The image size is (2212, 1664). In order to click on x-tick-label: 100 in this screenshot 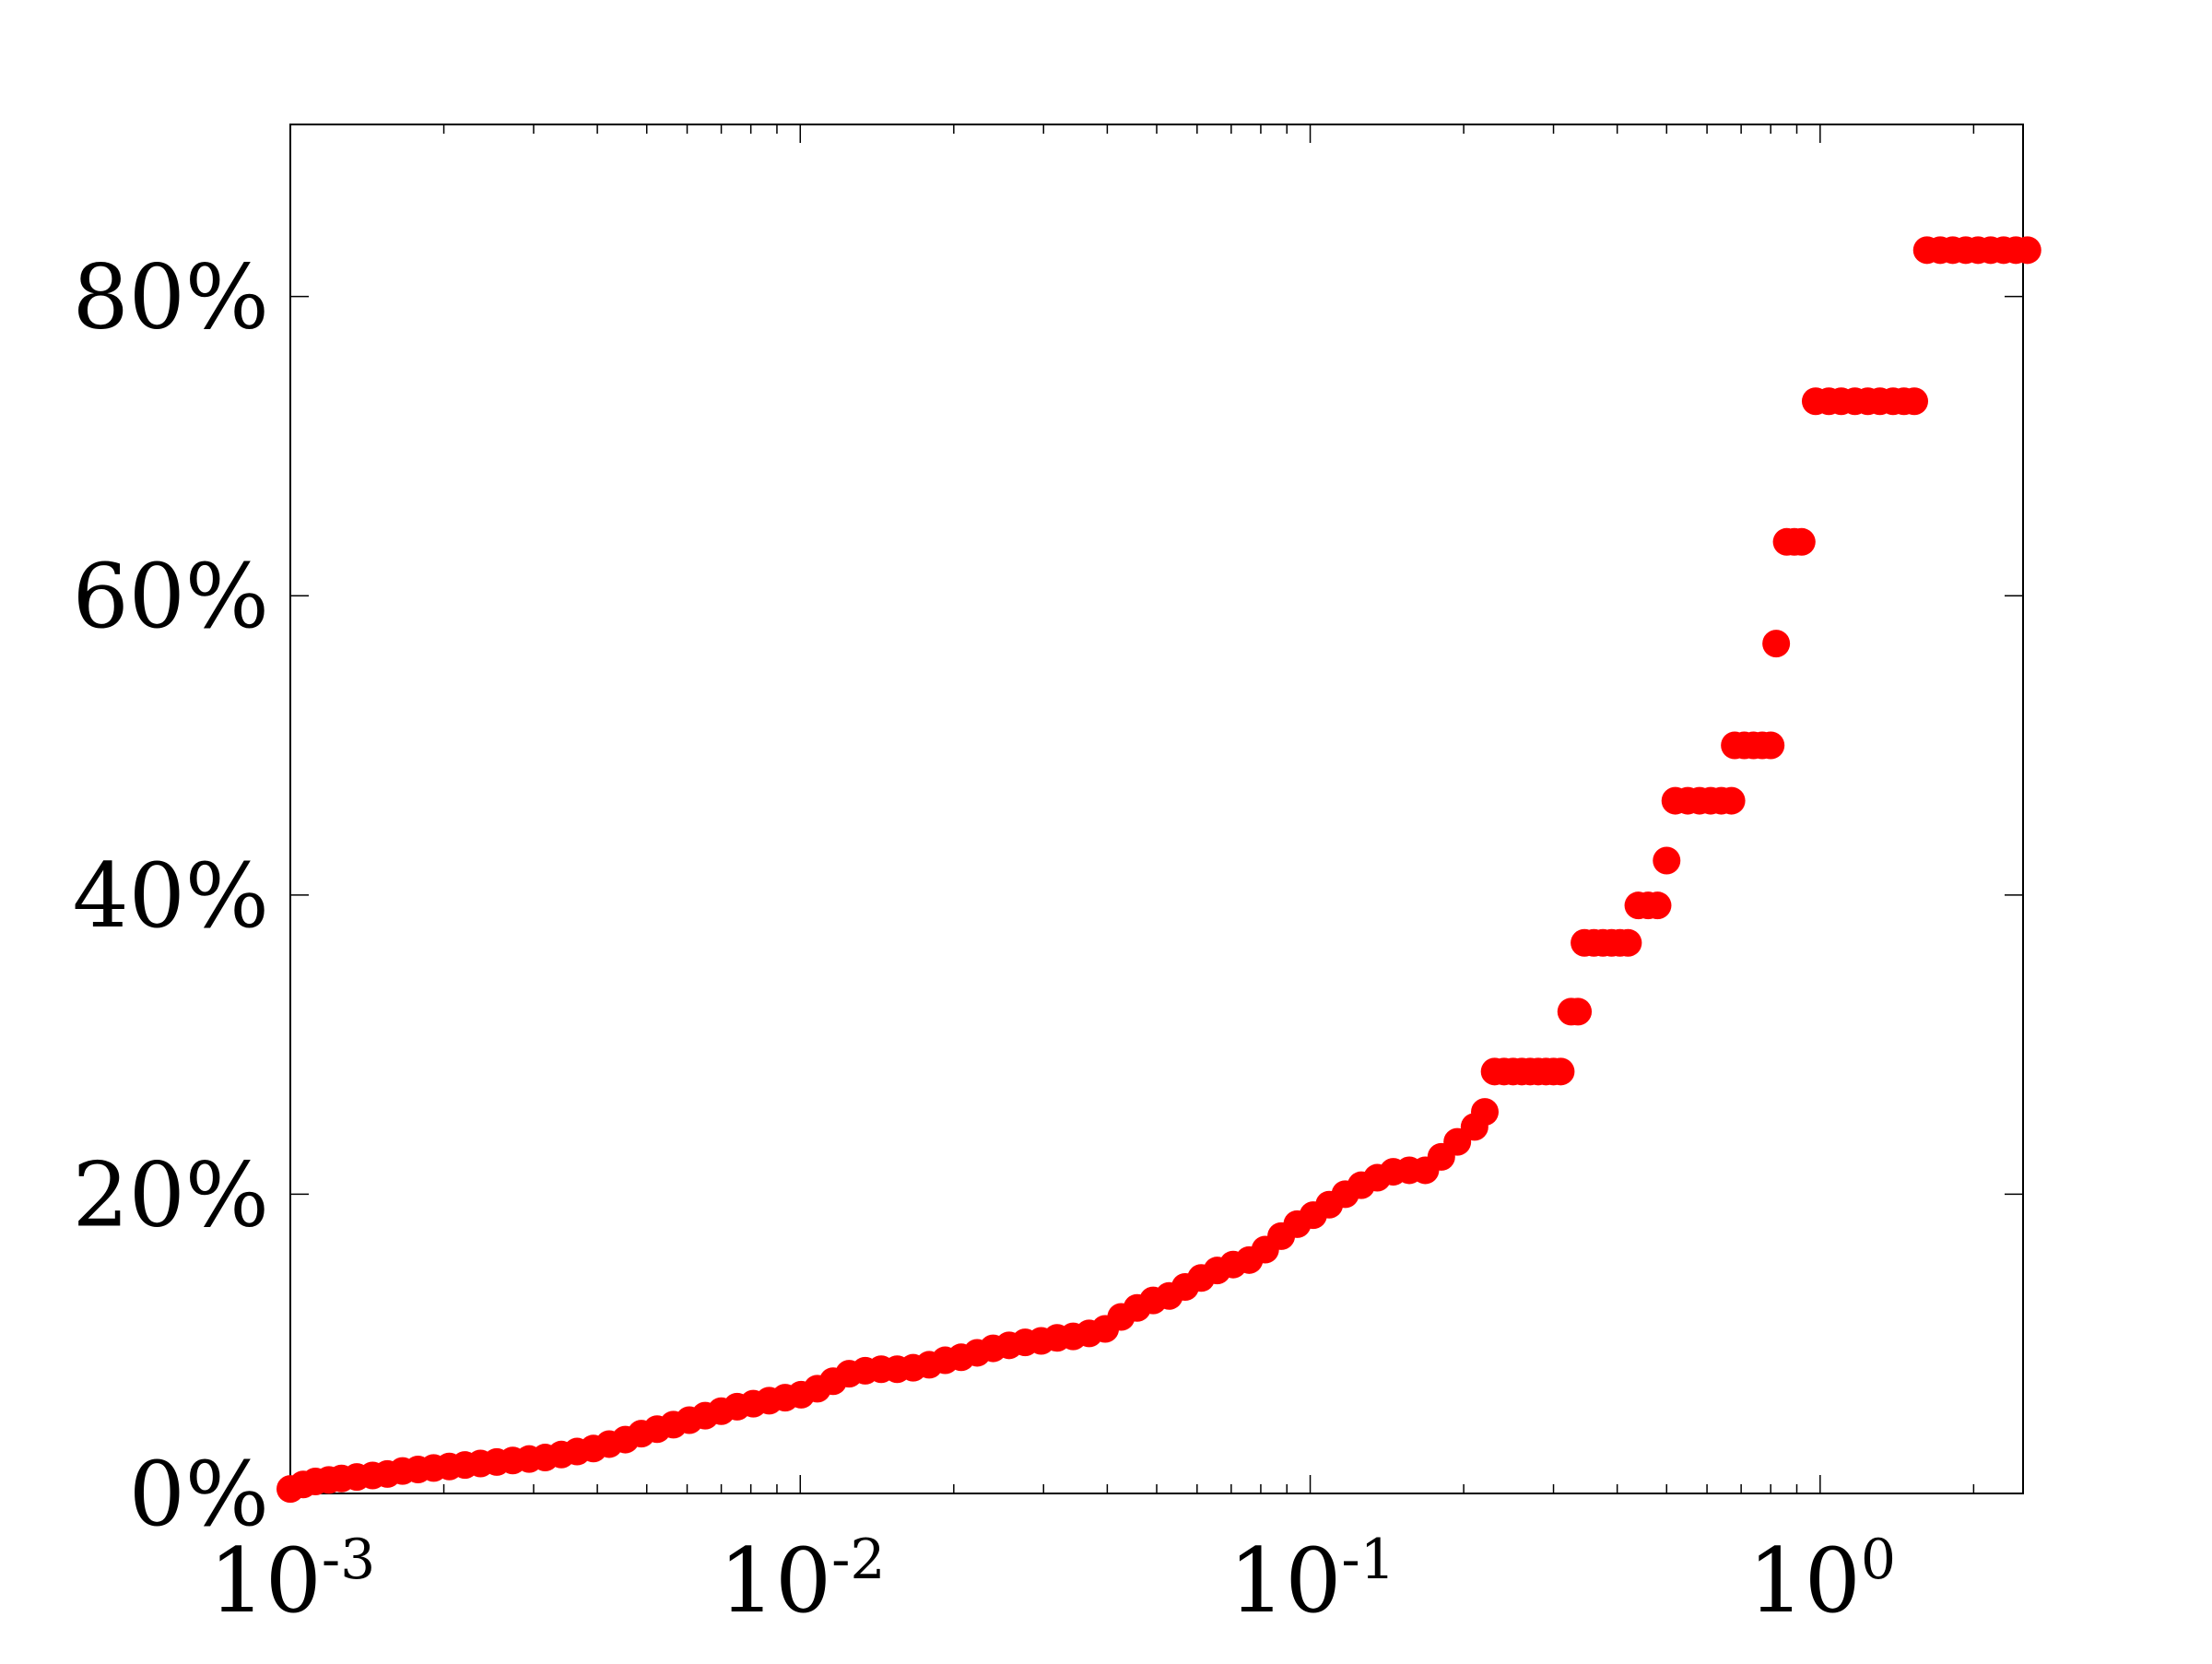, I will do `click(1822, 1580)`.